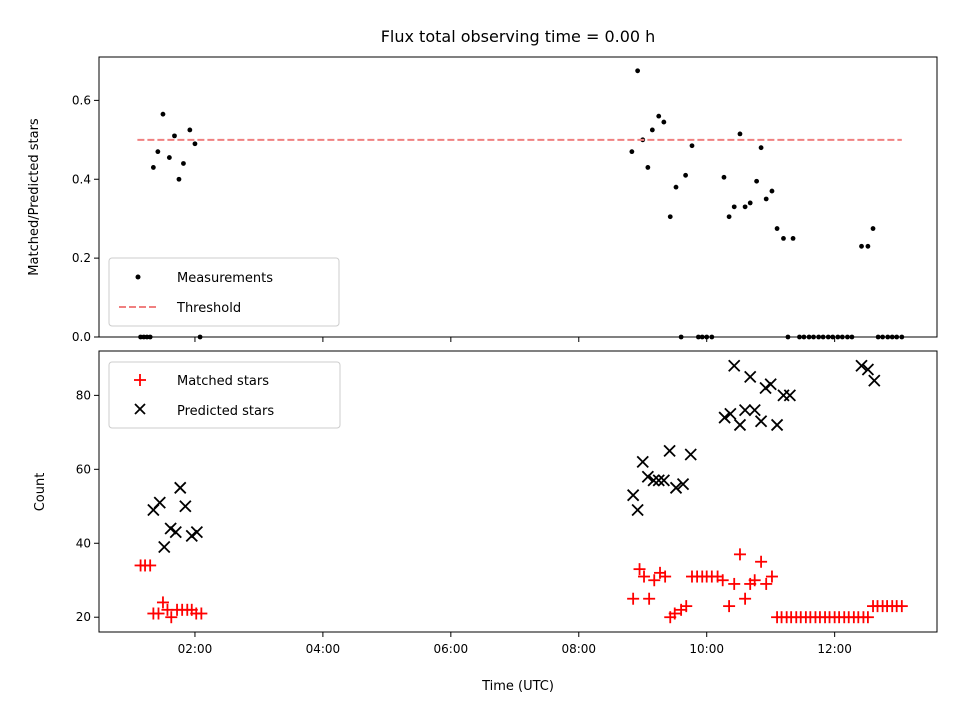 Image resolution: width=960 pixels, height=720 pixels. Describe the element at coordinates (34, 197) in the screenshot. I see `top-y-axis-label: Matched/Predicted stars` at that location.